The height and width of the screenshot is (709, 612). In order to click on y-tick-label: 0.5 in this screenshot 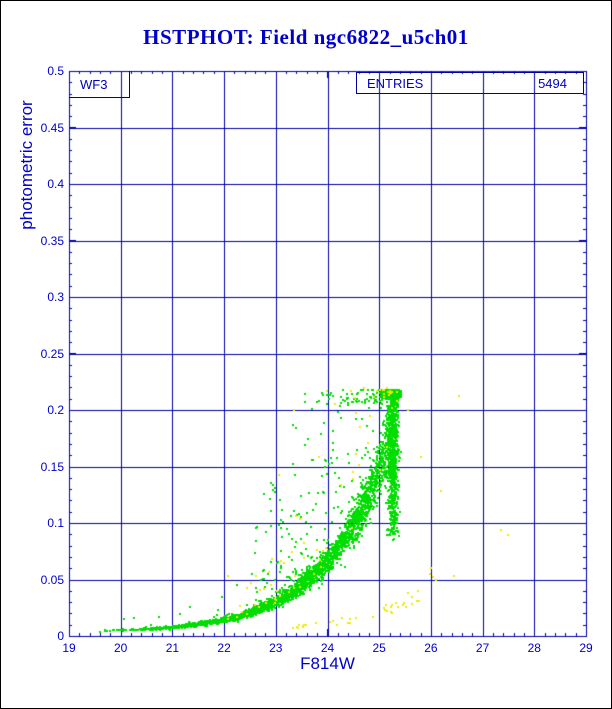, I will do `click(55, 71)`.